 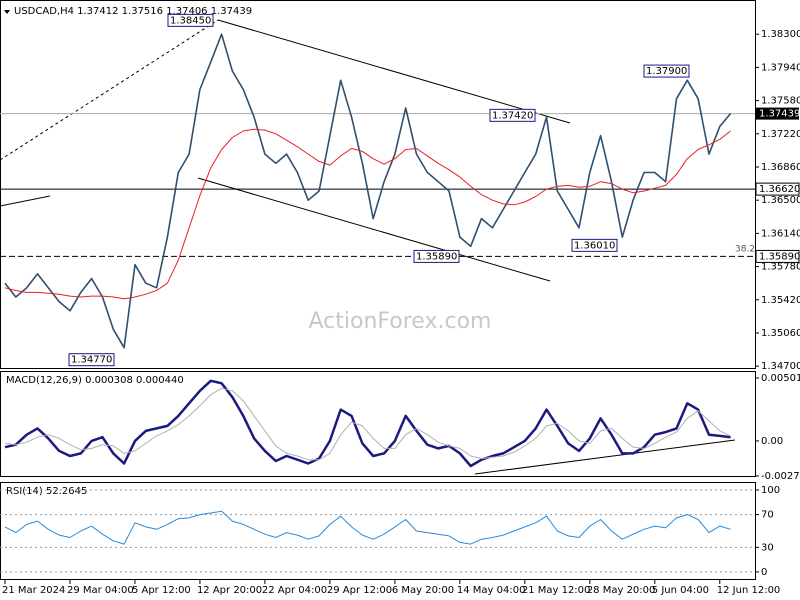 I want to click on x-tick-label: 21 Mar 2024, so click(x=33, y=590).